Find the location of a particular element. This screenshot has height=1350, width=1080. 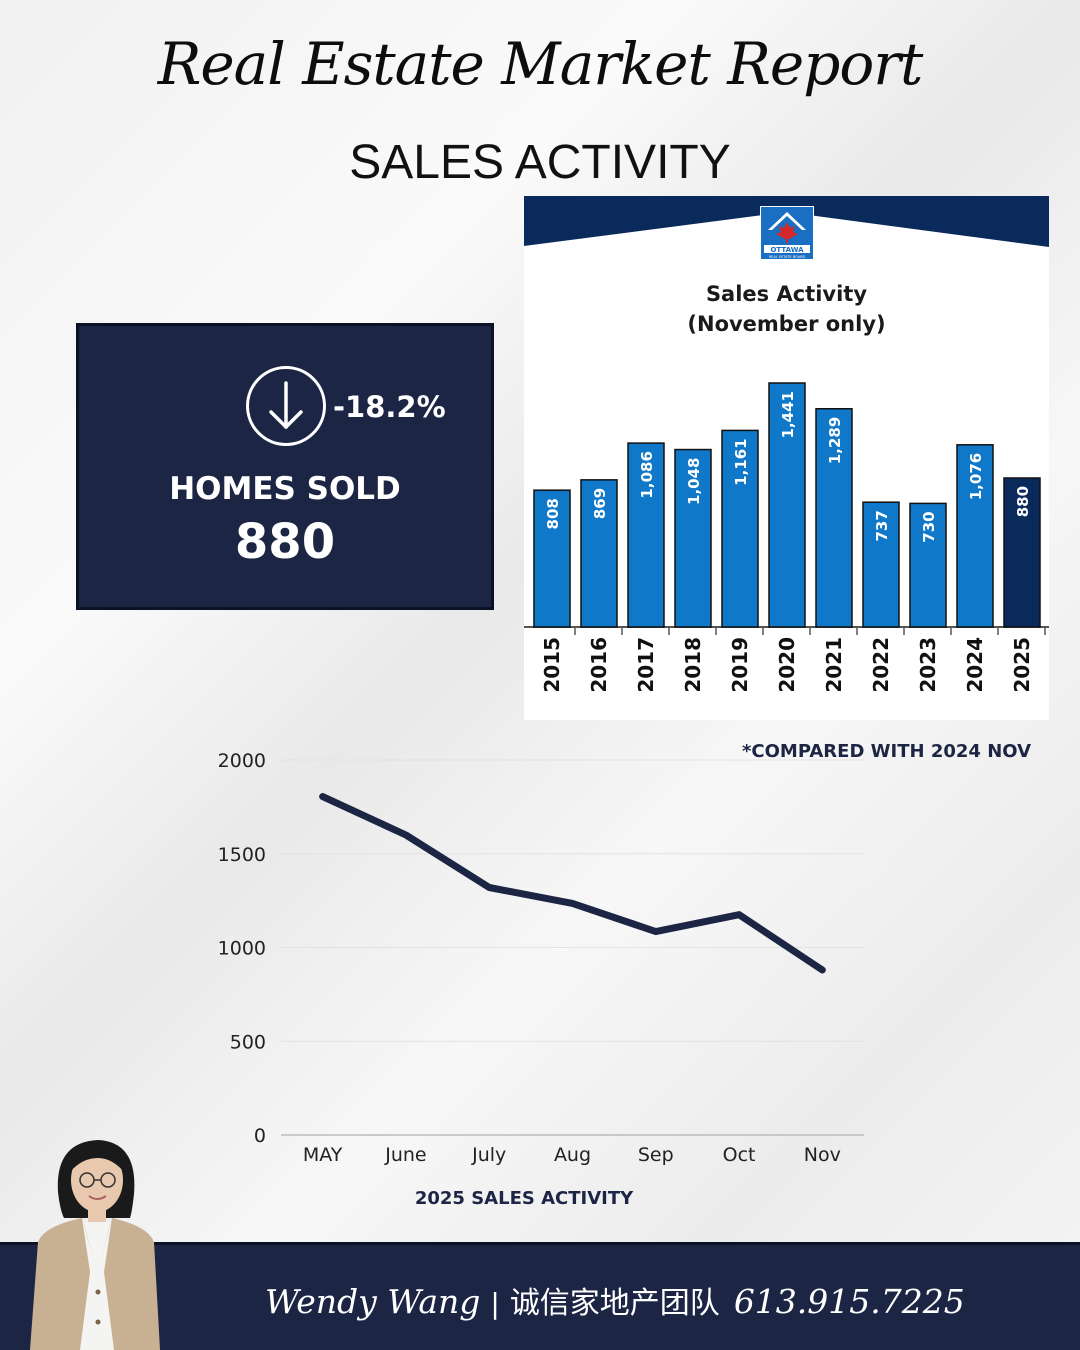

x-tick-label: Sep is located at coordinates (656, 1155).